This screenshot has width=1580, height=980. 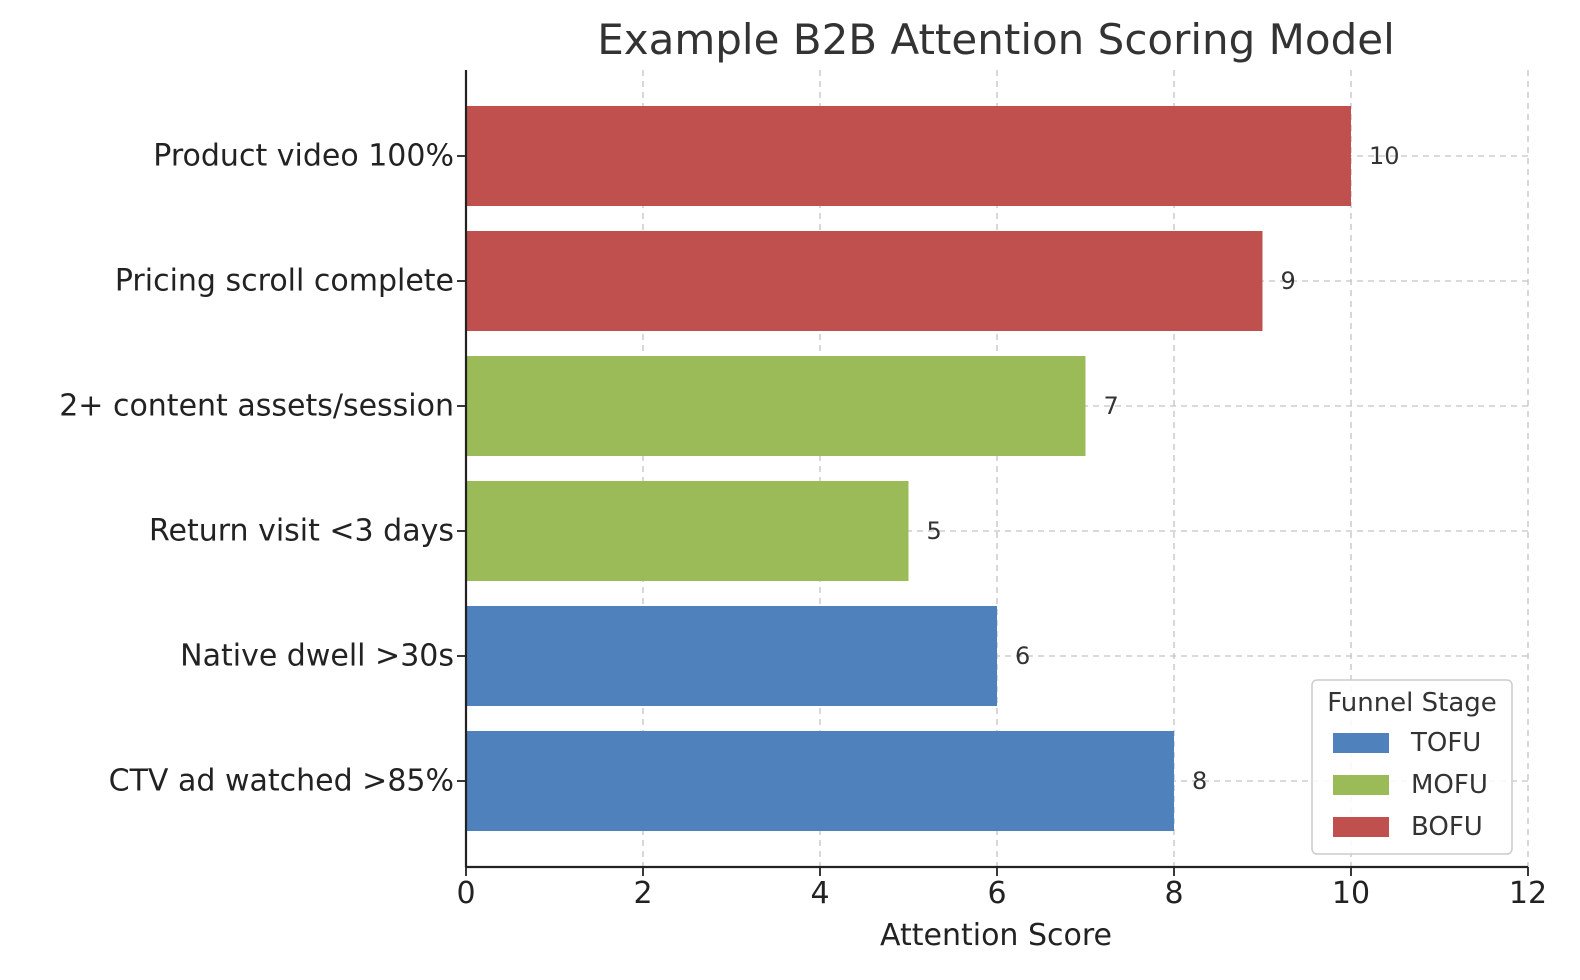 What do you see at coordinates (1173, 893) in the screenshot?
I see `x-tick-label: 8` at bounding box center [1173, 893].